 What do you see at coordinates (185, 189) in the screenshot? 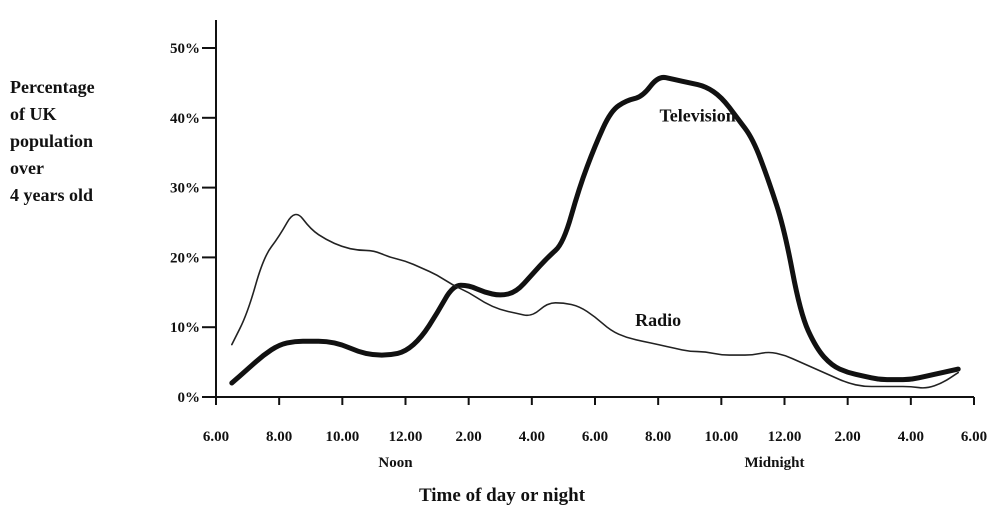
I see `y-tick-label: 30%` at bounding box center [185, 189].